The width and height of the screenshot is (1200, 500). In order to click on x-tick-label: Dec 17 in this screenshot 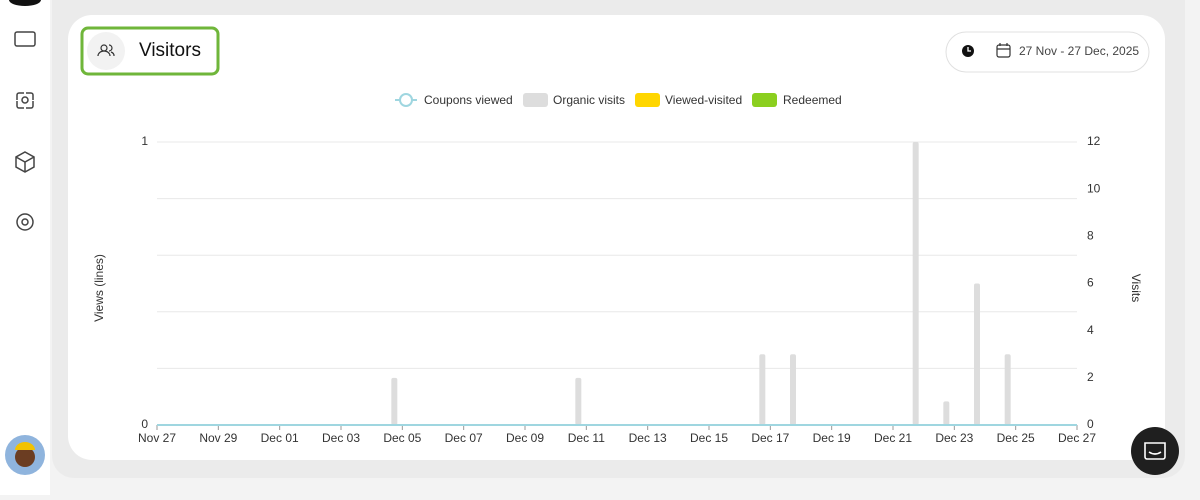, I will do `click(770, 438)`.